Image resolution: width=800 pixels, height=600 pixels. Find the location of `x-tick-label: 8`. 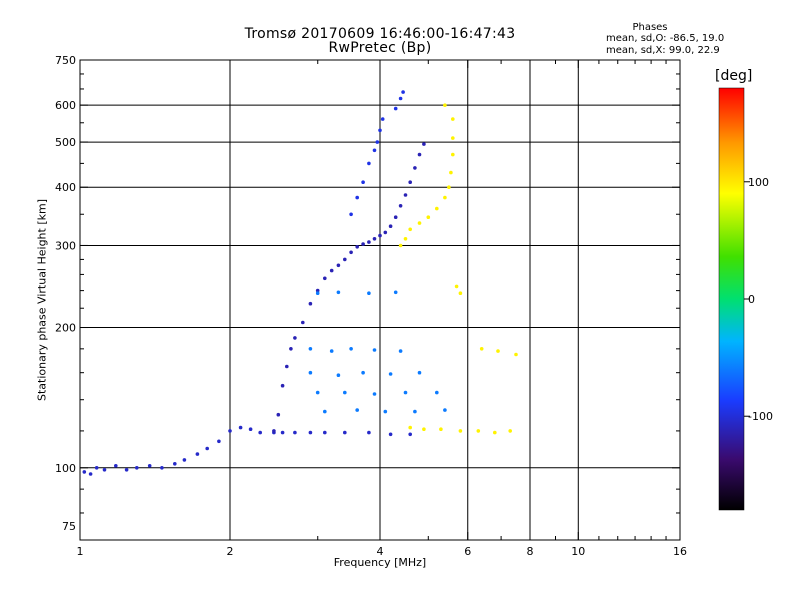

x-tick-label: 8 is located at coordinates (530, 551).